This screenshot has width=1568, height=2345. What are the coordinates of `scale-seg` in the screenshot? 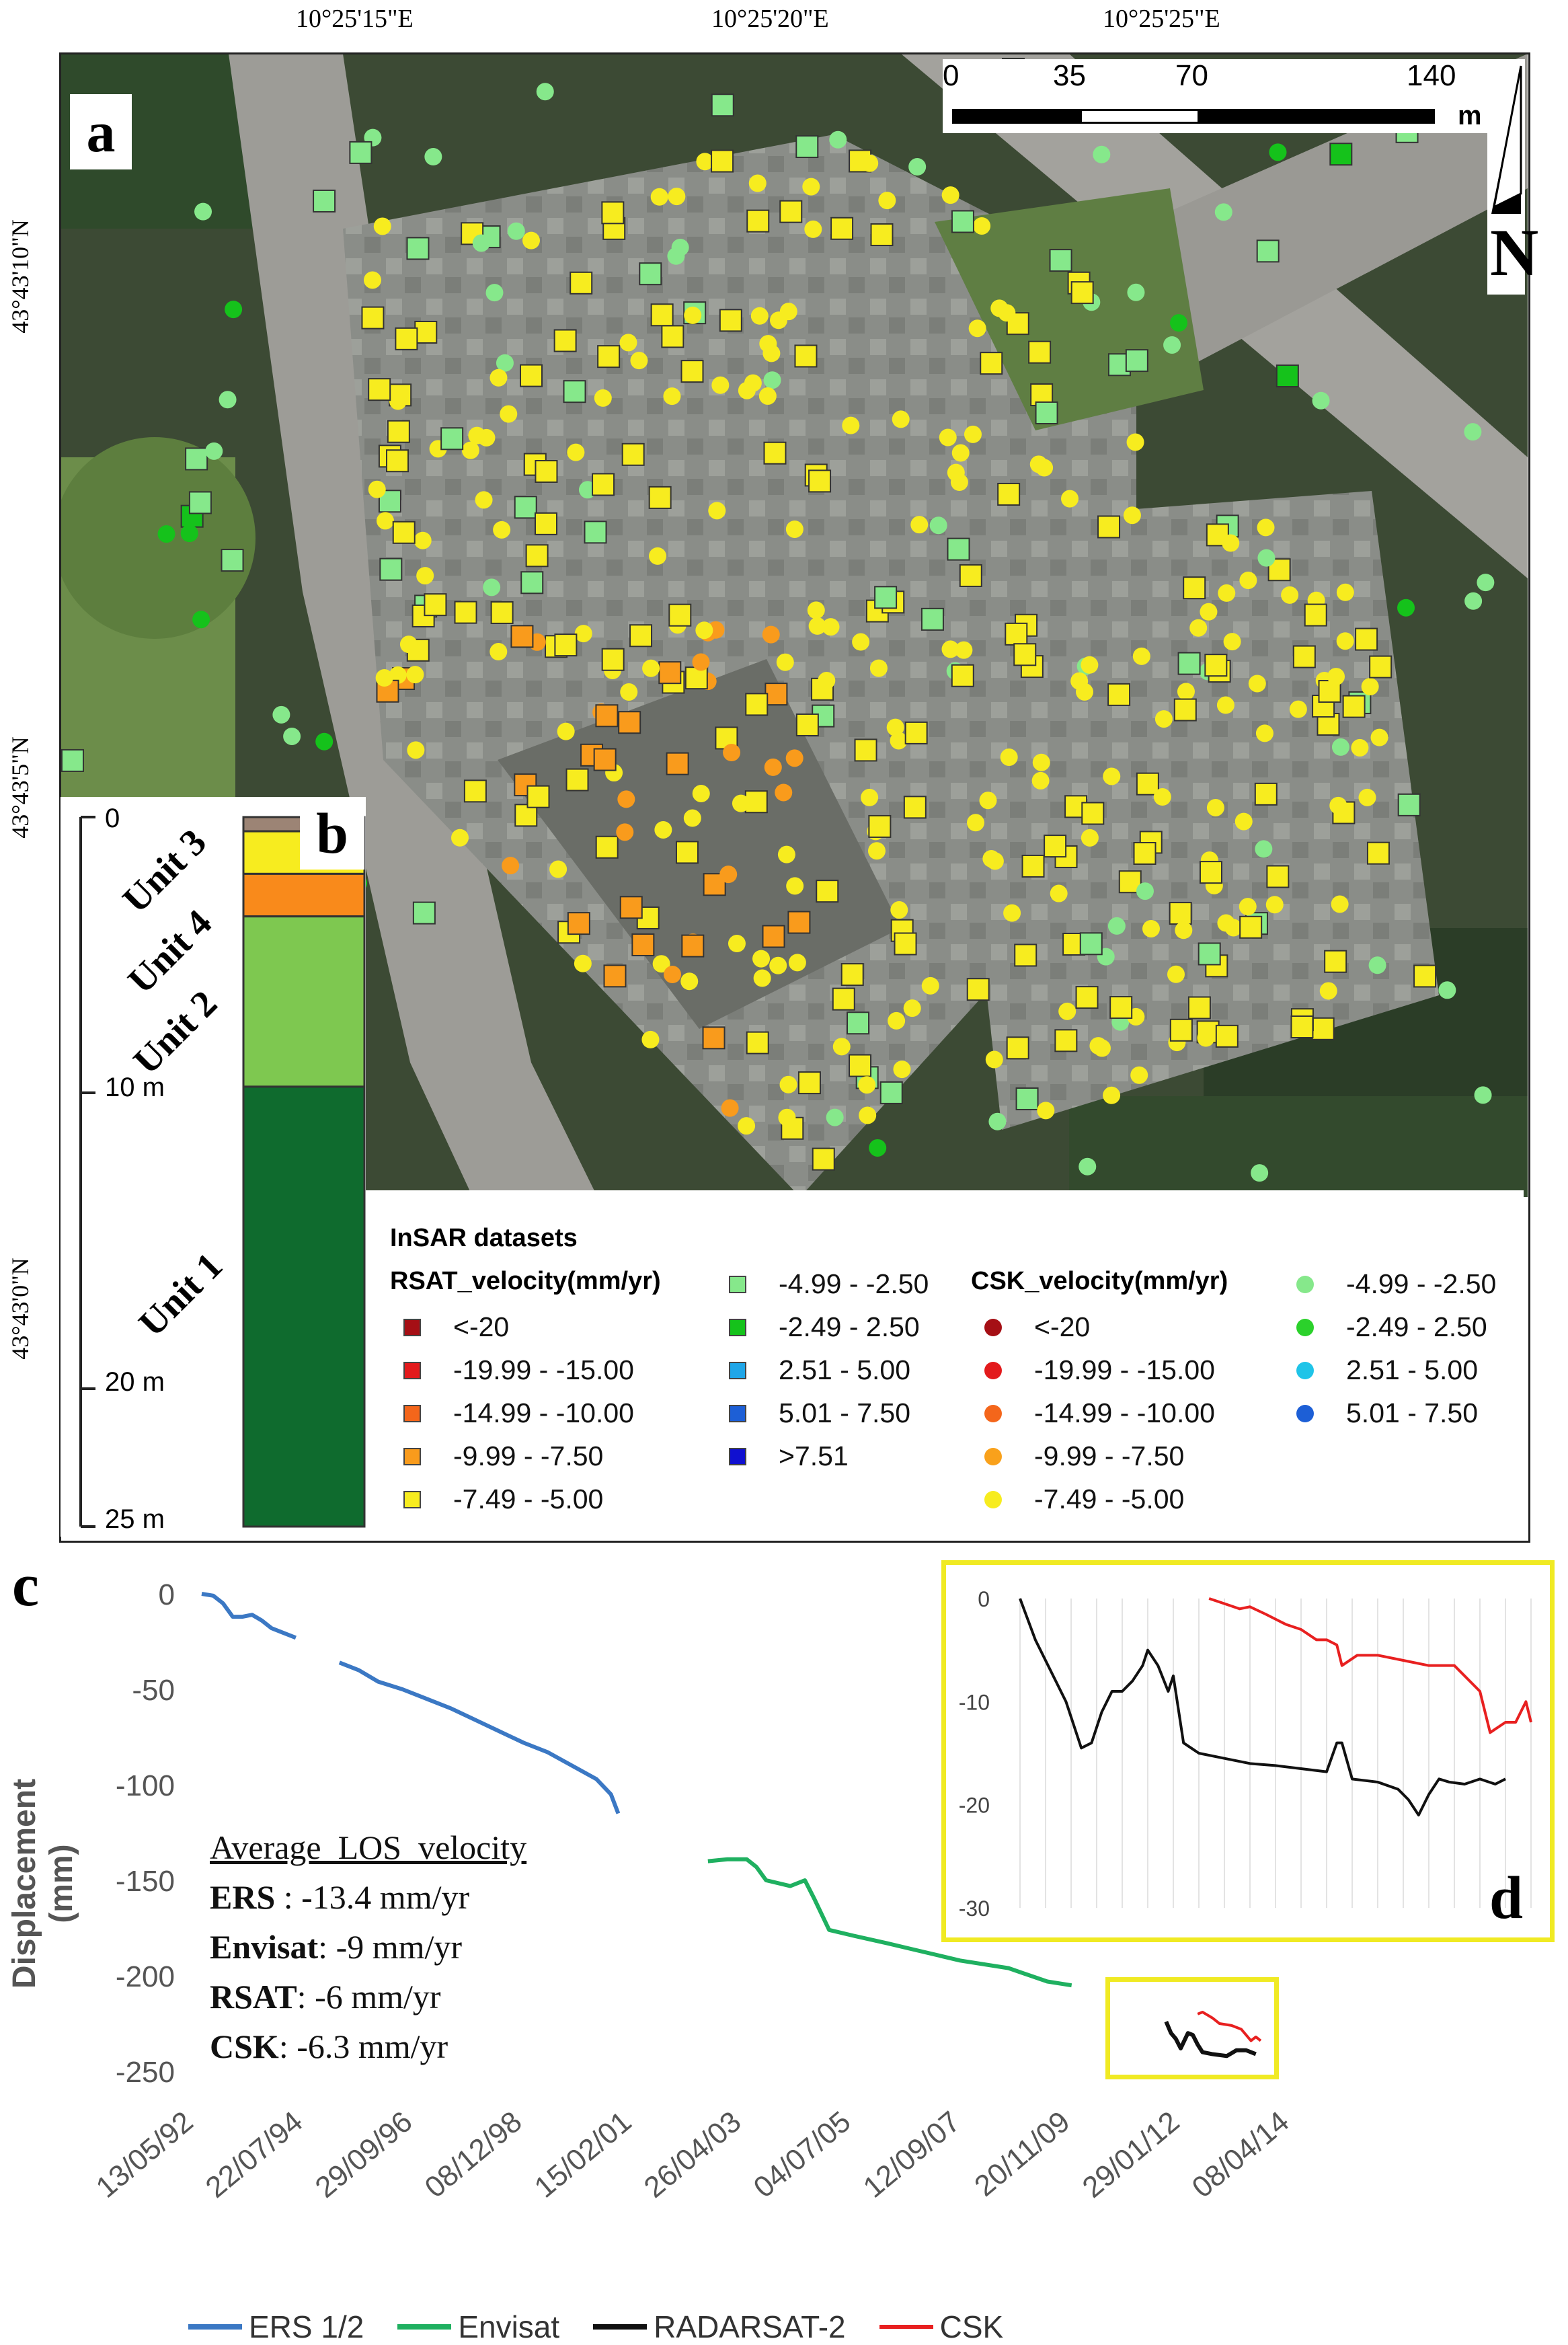 It's located at (1317, 116).